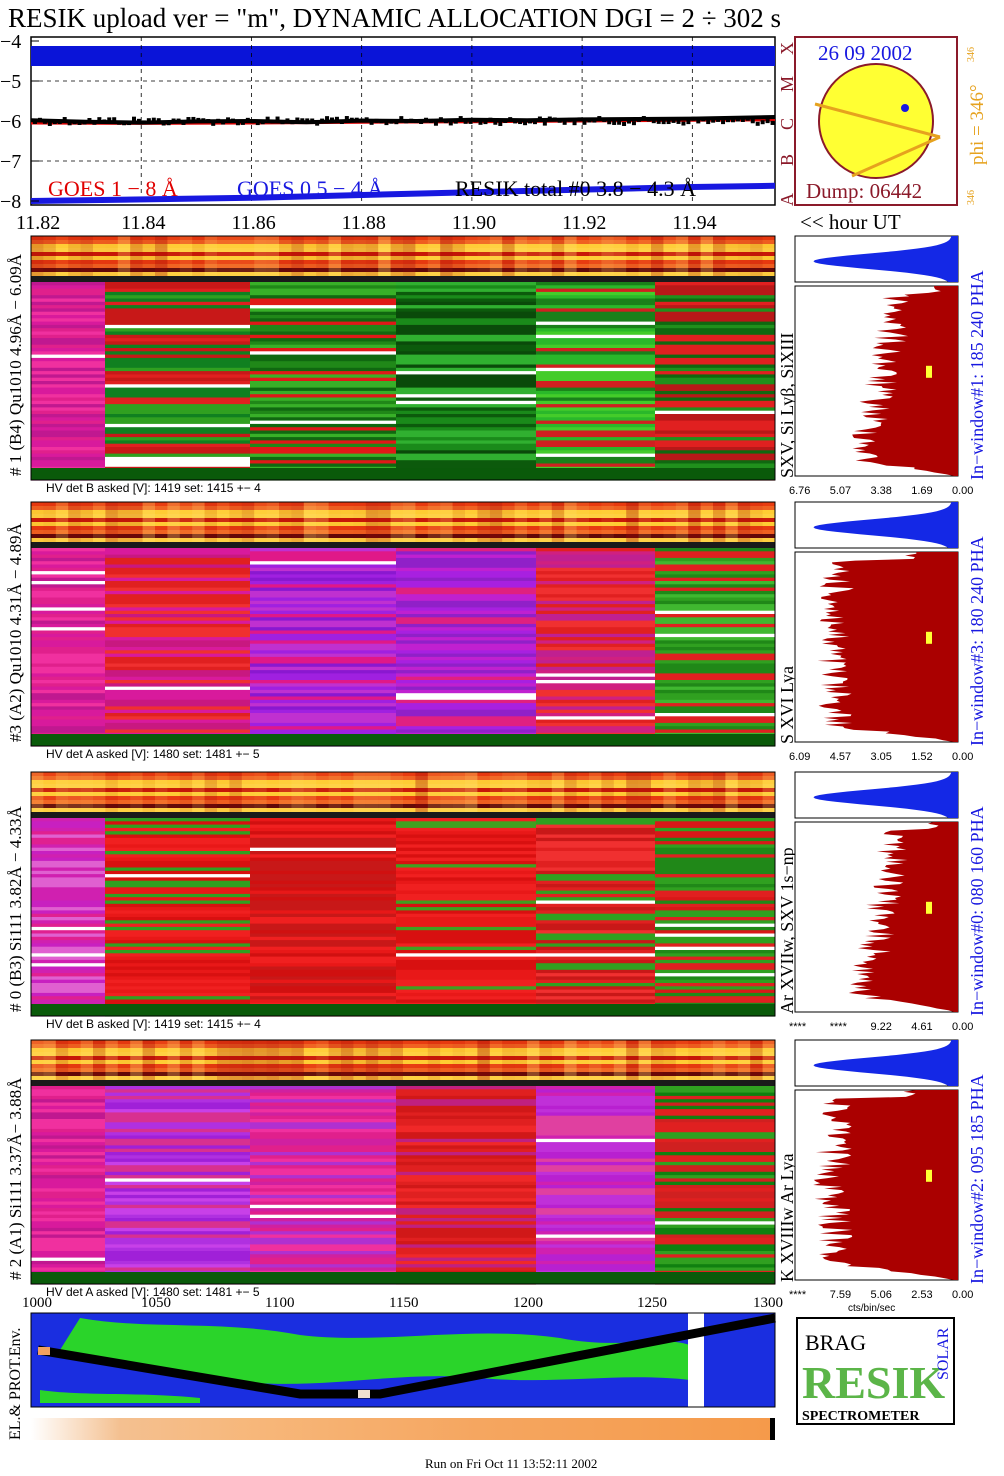 This screenshot has height=1476, width=1004. What do you see at coordinates (871, 1308) in the screenshot?
I see `hist-unit-3: cts/bin/sec` at bounding box center [871, 1308].